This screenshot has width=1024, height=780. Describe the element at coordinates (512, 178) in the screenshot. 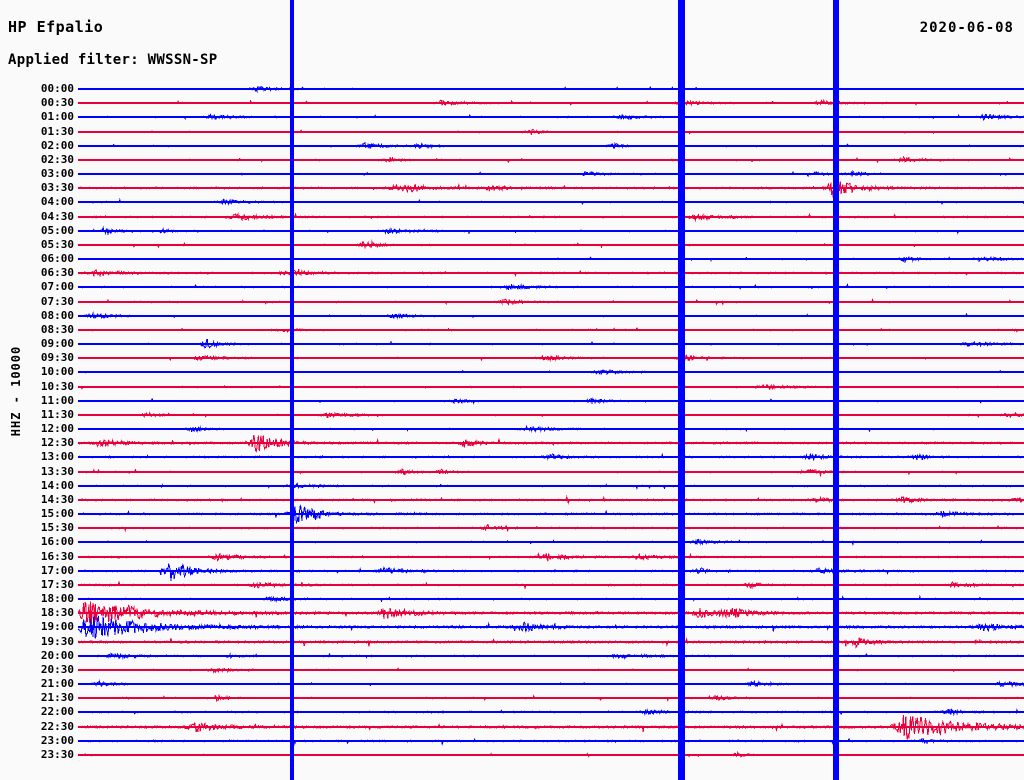

I see `trace-row: 03:00` at that location.